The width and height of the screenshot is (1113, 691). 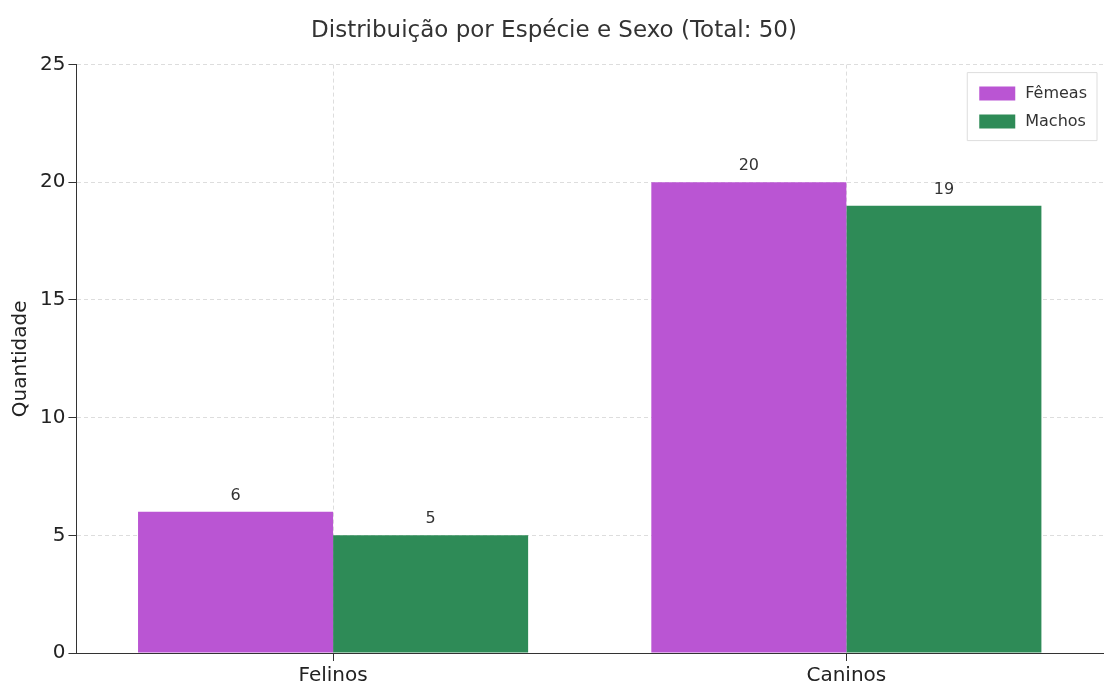 I want to click on x-tick-label: Caninos, so click(x=846, y=674).